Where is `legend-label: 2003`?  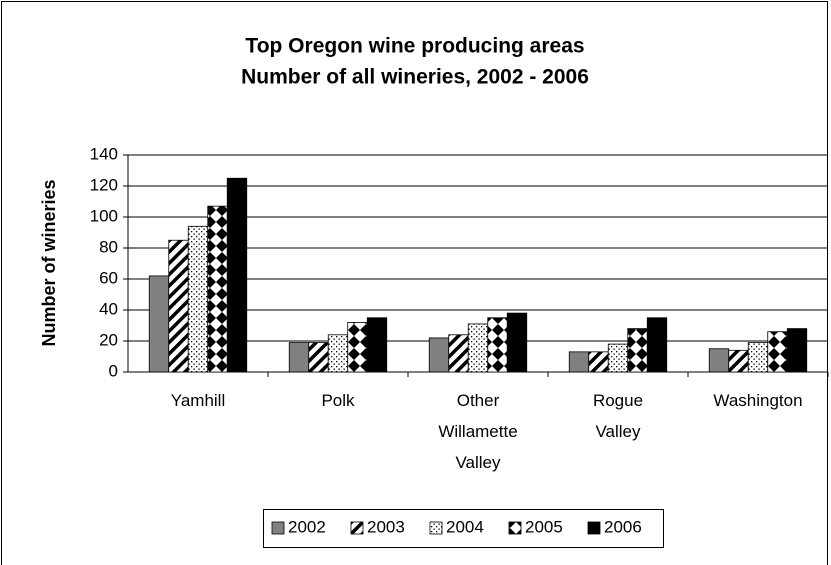
legend-label: 2003 is located at coordinates (386, 526).